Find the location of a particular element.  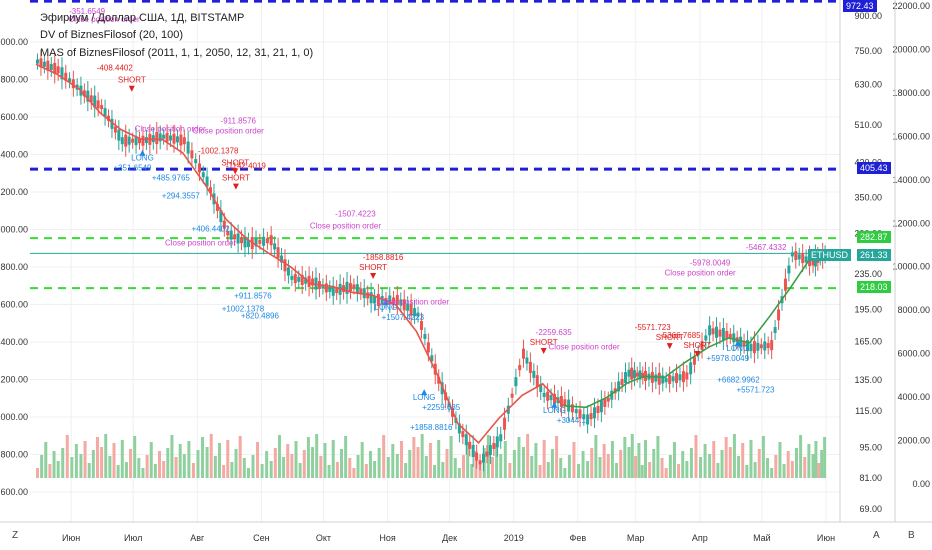

log-tick-label: 95.00 is located at coordinates (870, 448).